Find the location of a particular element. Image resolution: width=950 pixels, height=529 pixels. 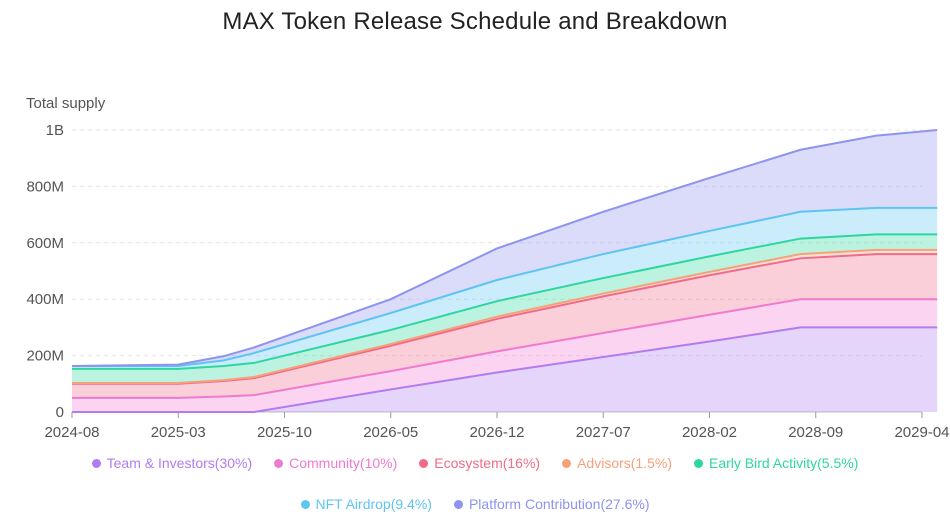

legend-label: Advisors(1.5%) is located at coordinates (624, 463).